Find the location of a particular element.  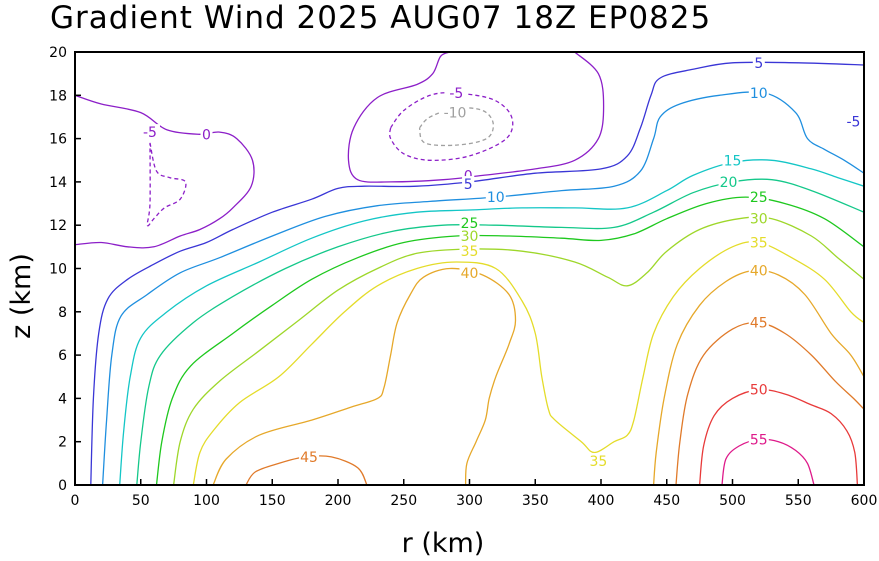

contour-label-17: 50 is located at coordinates (759, 391).